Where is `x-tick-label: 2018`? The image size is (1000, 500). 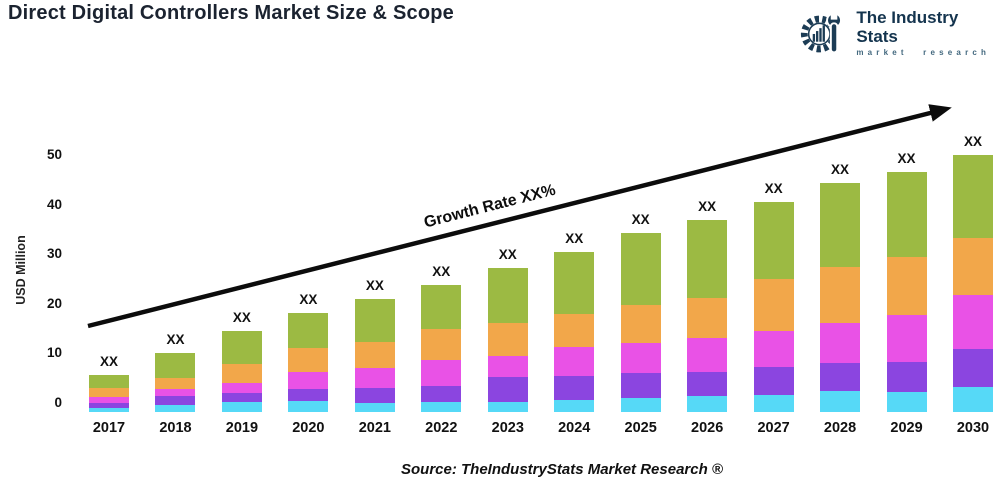
x-tick-label: 2018 is located at coordinates (175, 428).